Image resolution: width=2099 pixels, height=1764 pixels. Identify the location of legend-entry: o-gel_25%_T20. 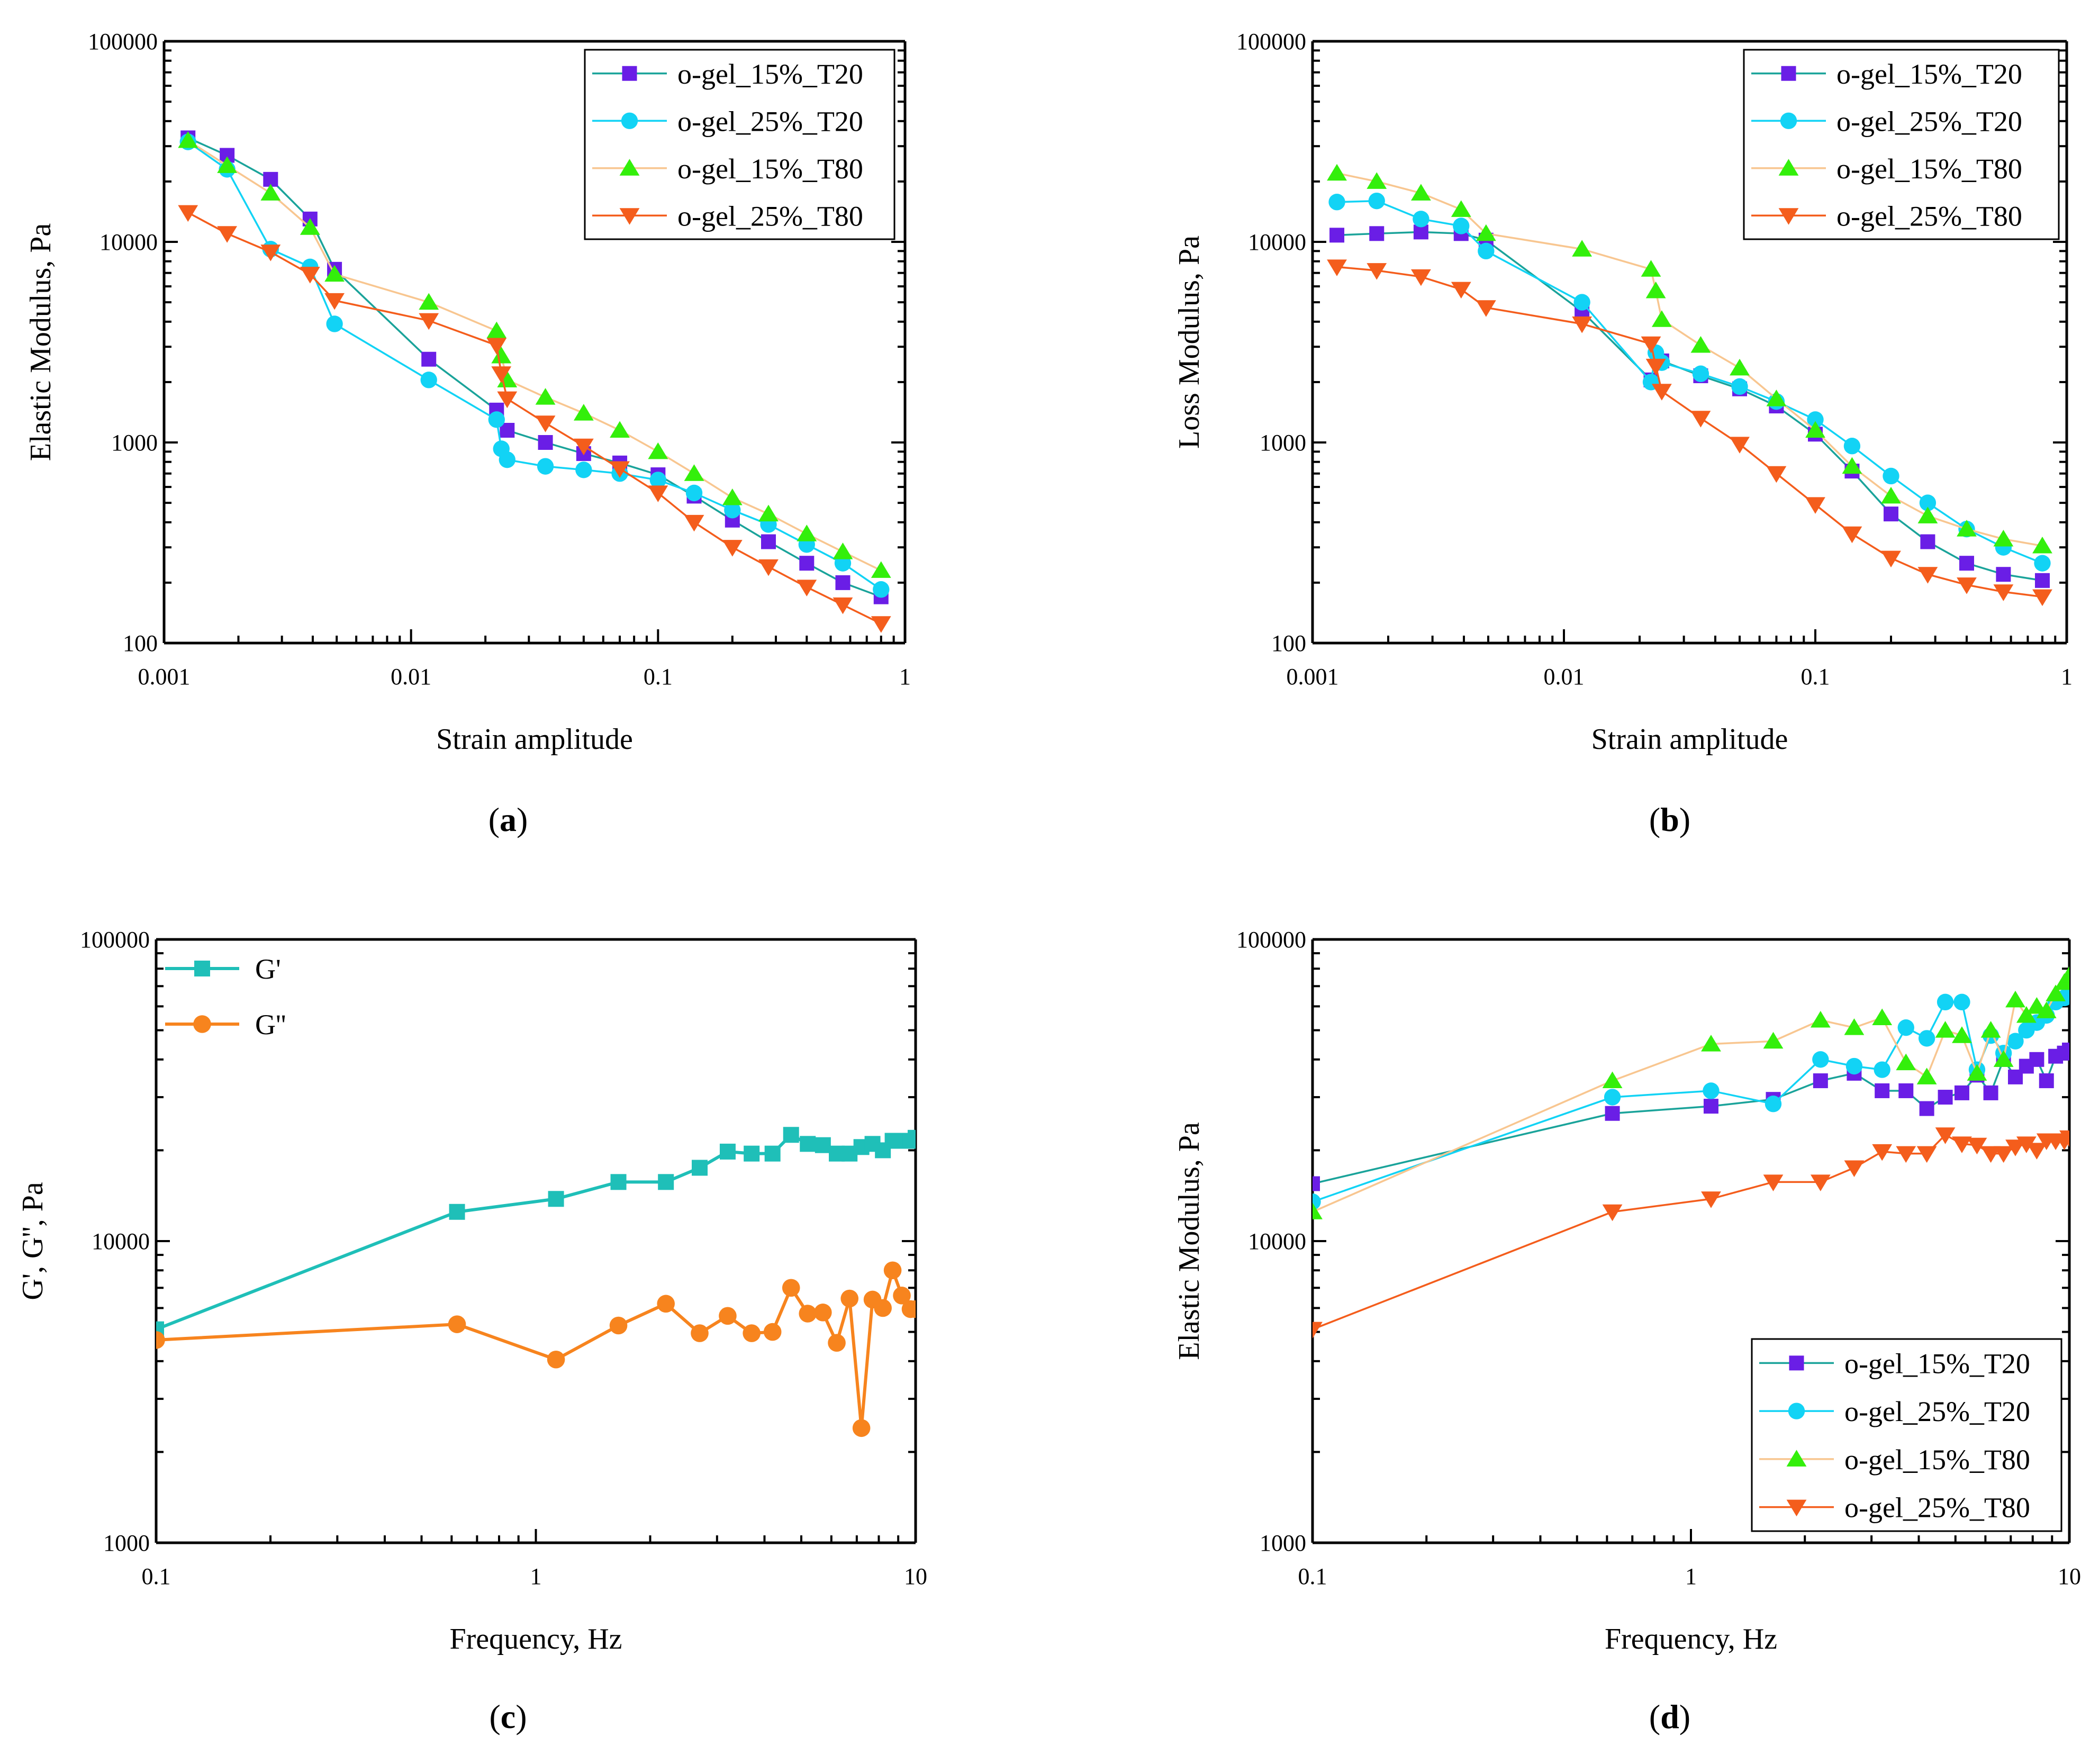
(770, 121).